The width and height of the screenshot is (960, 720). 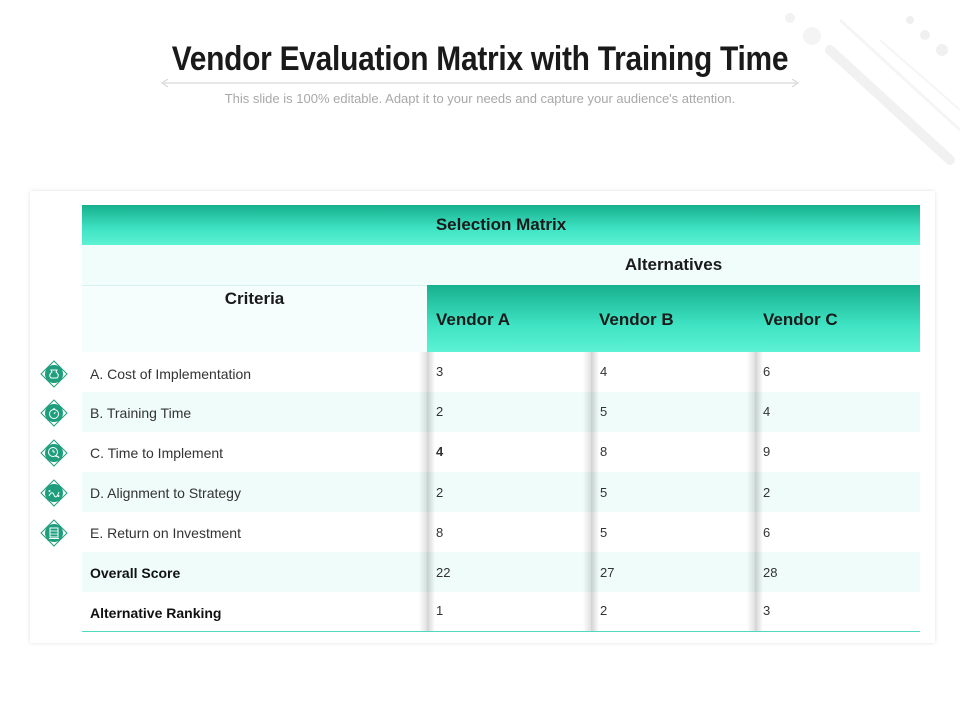 What do you see at coordinates (54, 493) in the screenshot?
I see `strategy-icon` at bounding box center [54, 493].